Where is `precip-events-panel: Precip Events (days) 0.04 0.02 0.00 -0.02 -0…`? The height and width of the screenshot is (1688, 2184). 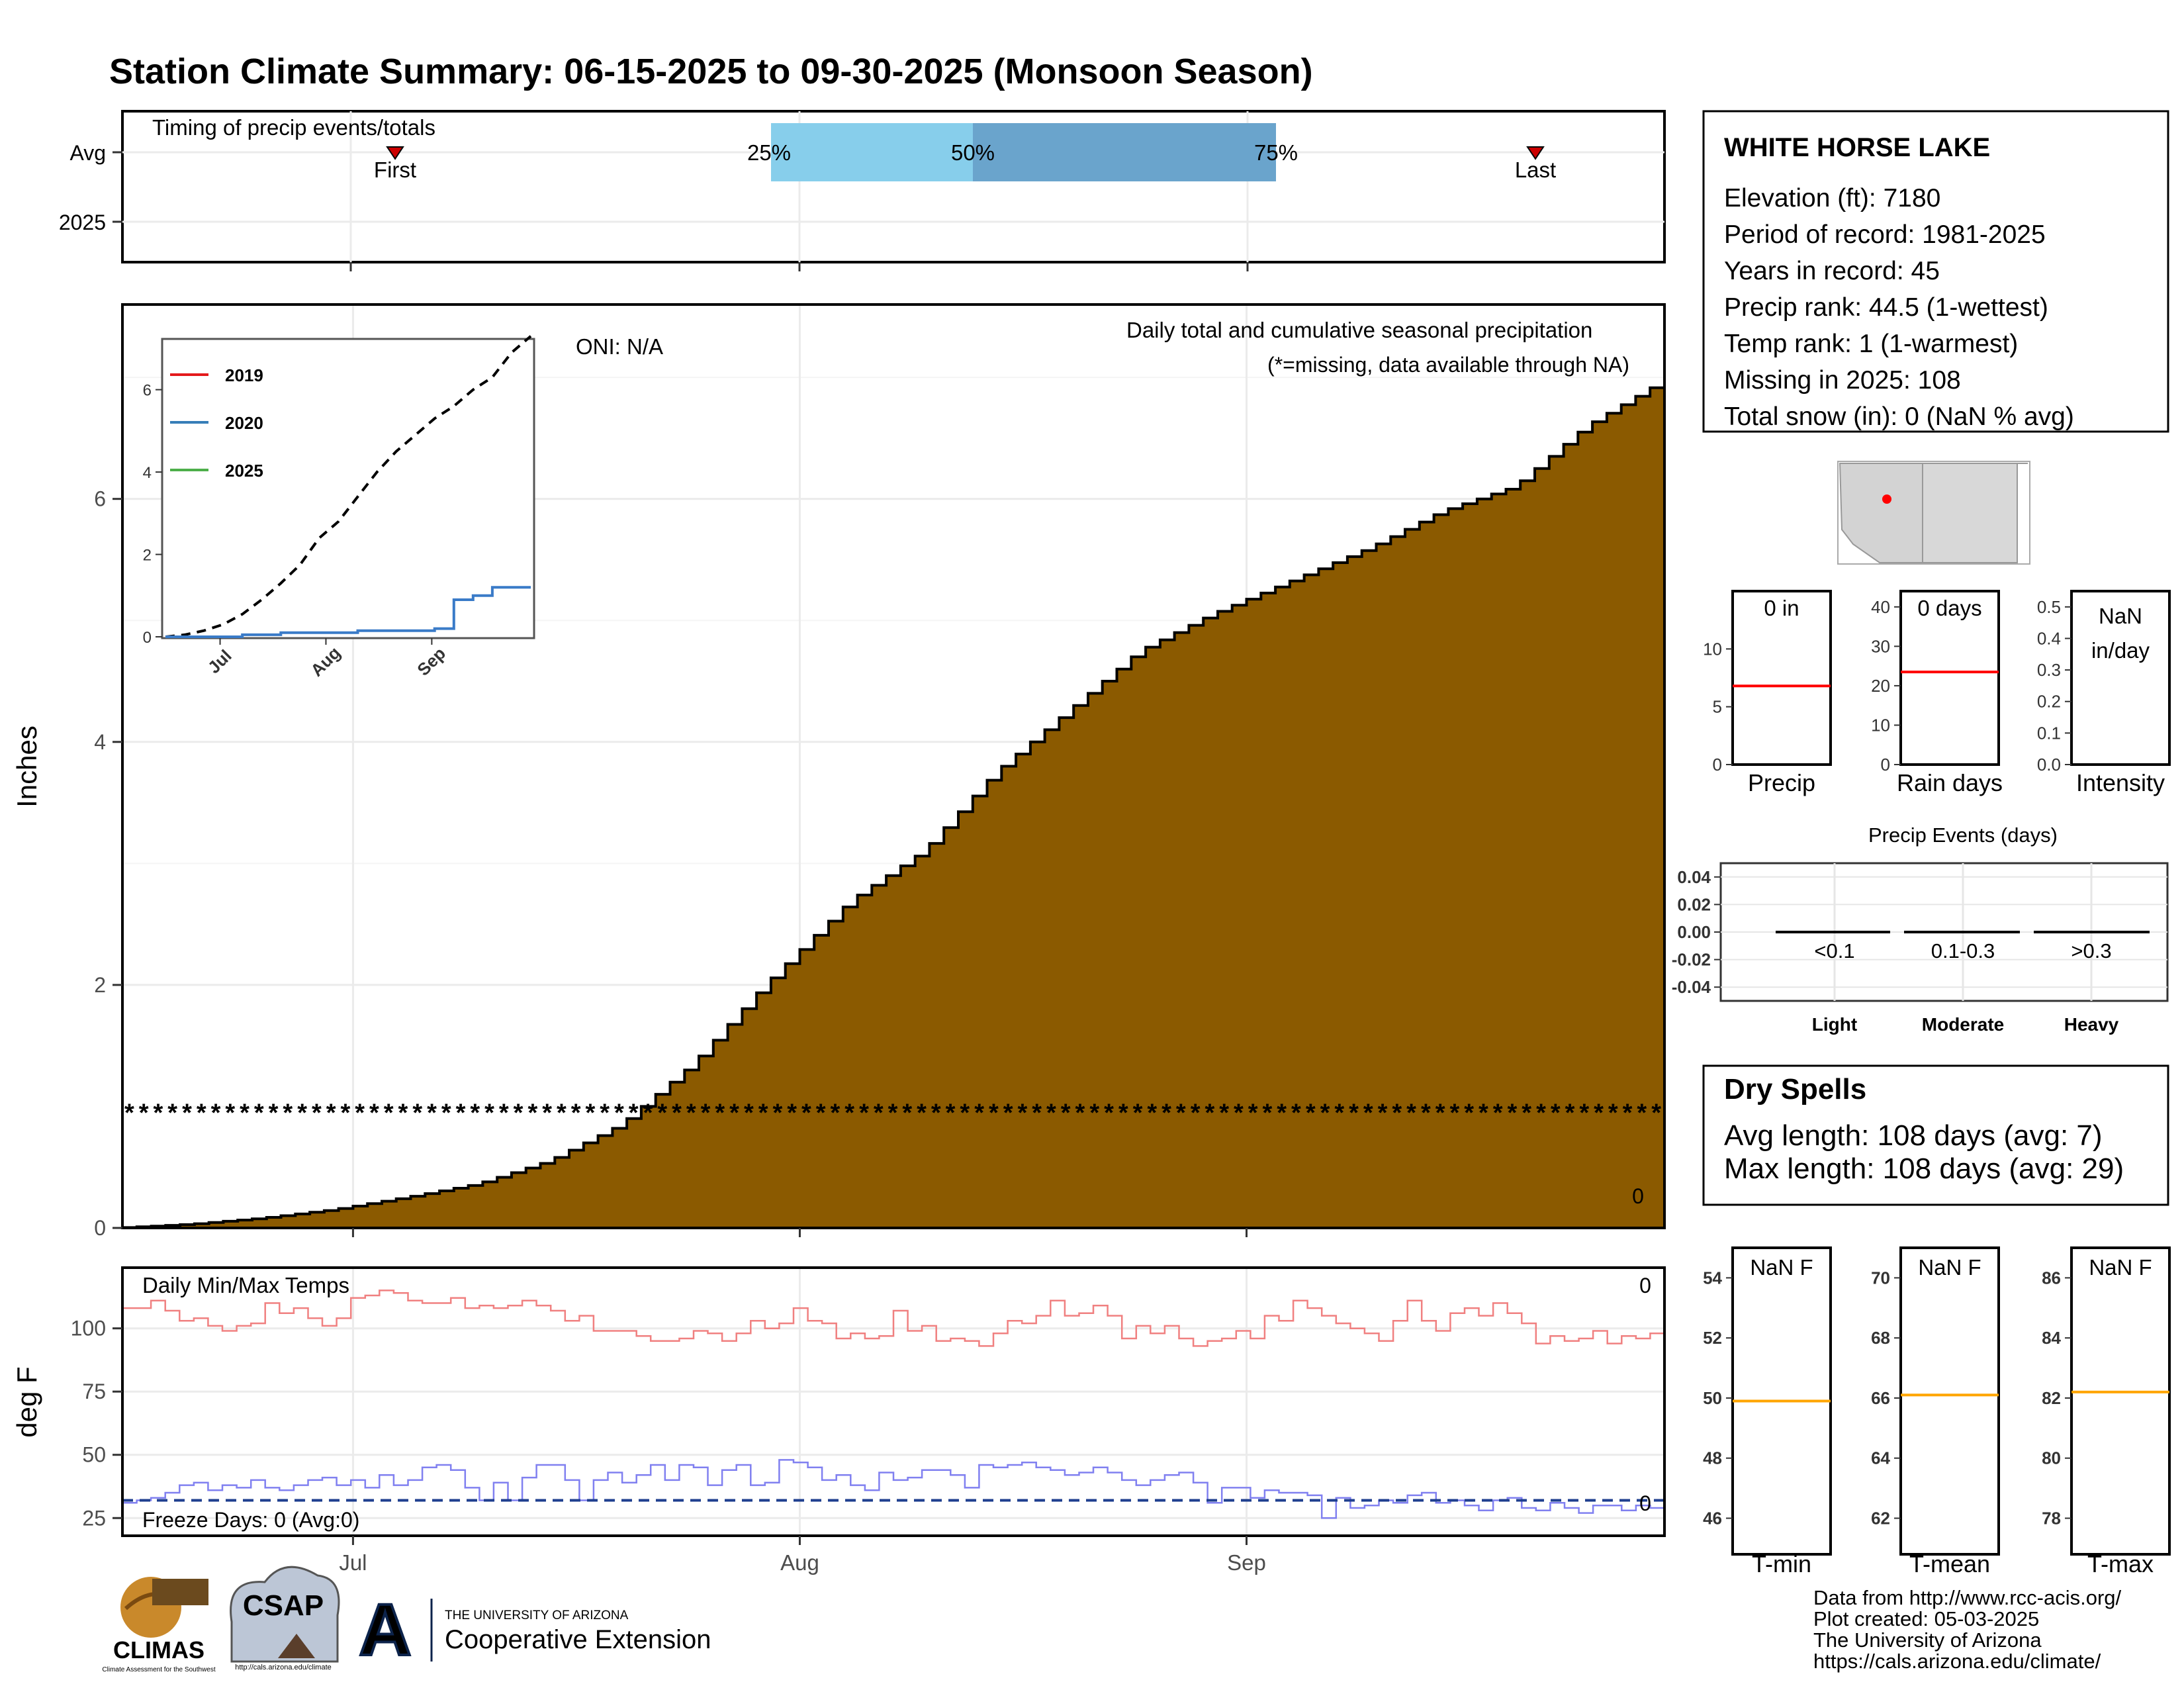
precip-events-panel: Precip Events (days) 0.04 0.02 0.00 -0.02 -0… is located at coordinates (1920, 929).